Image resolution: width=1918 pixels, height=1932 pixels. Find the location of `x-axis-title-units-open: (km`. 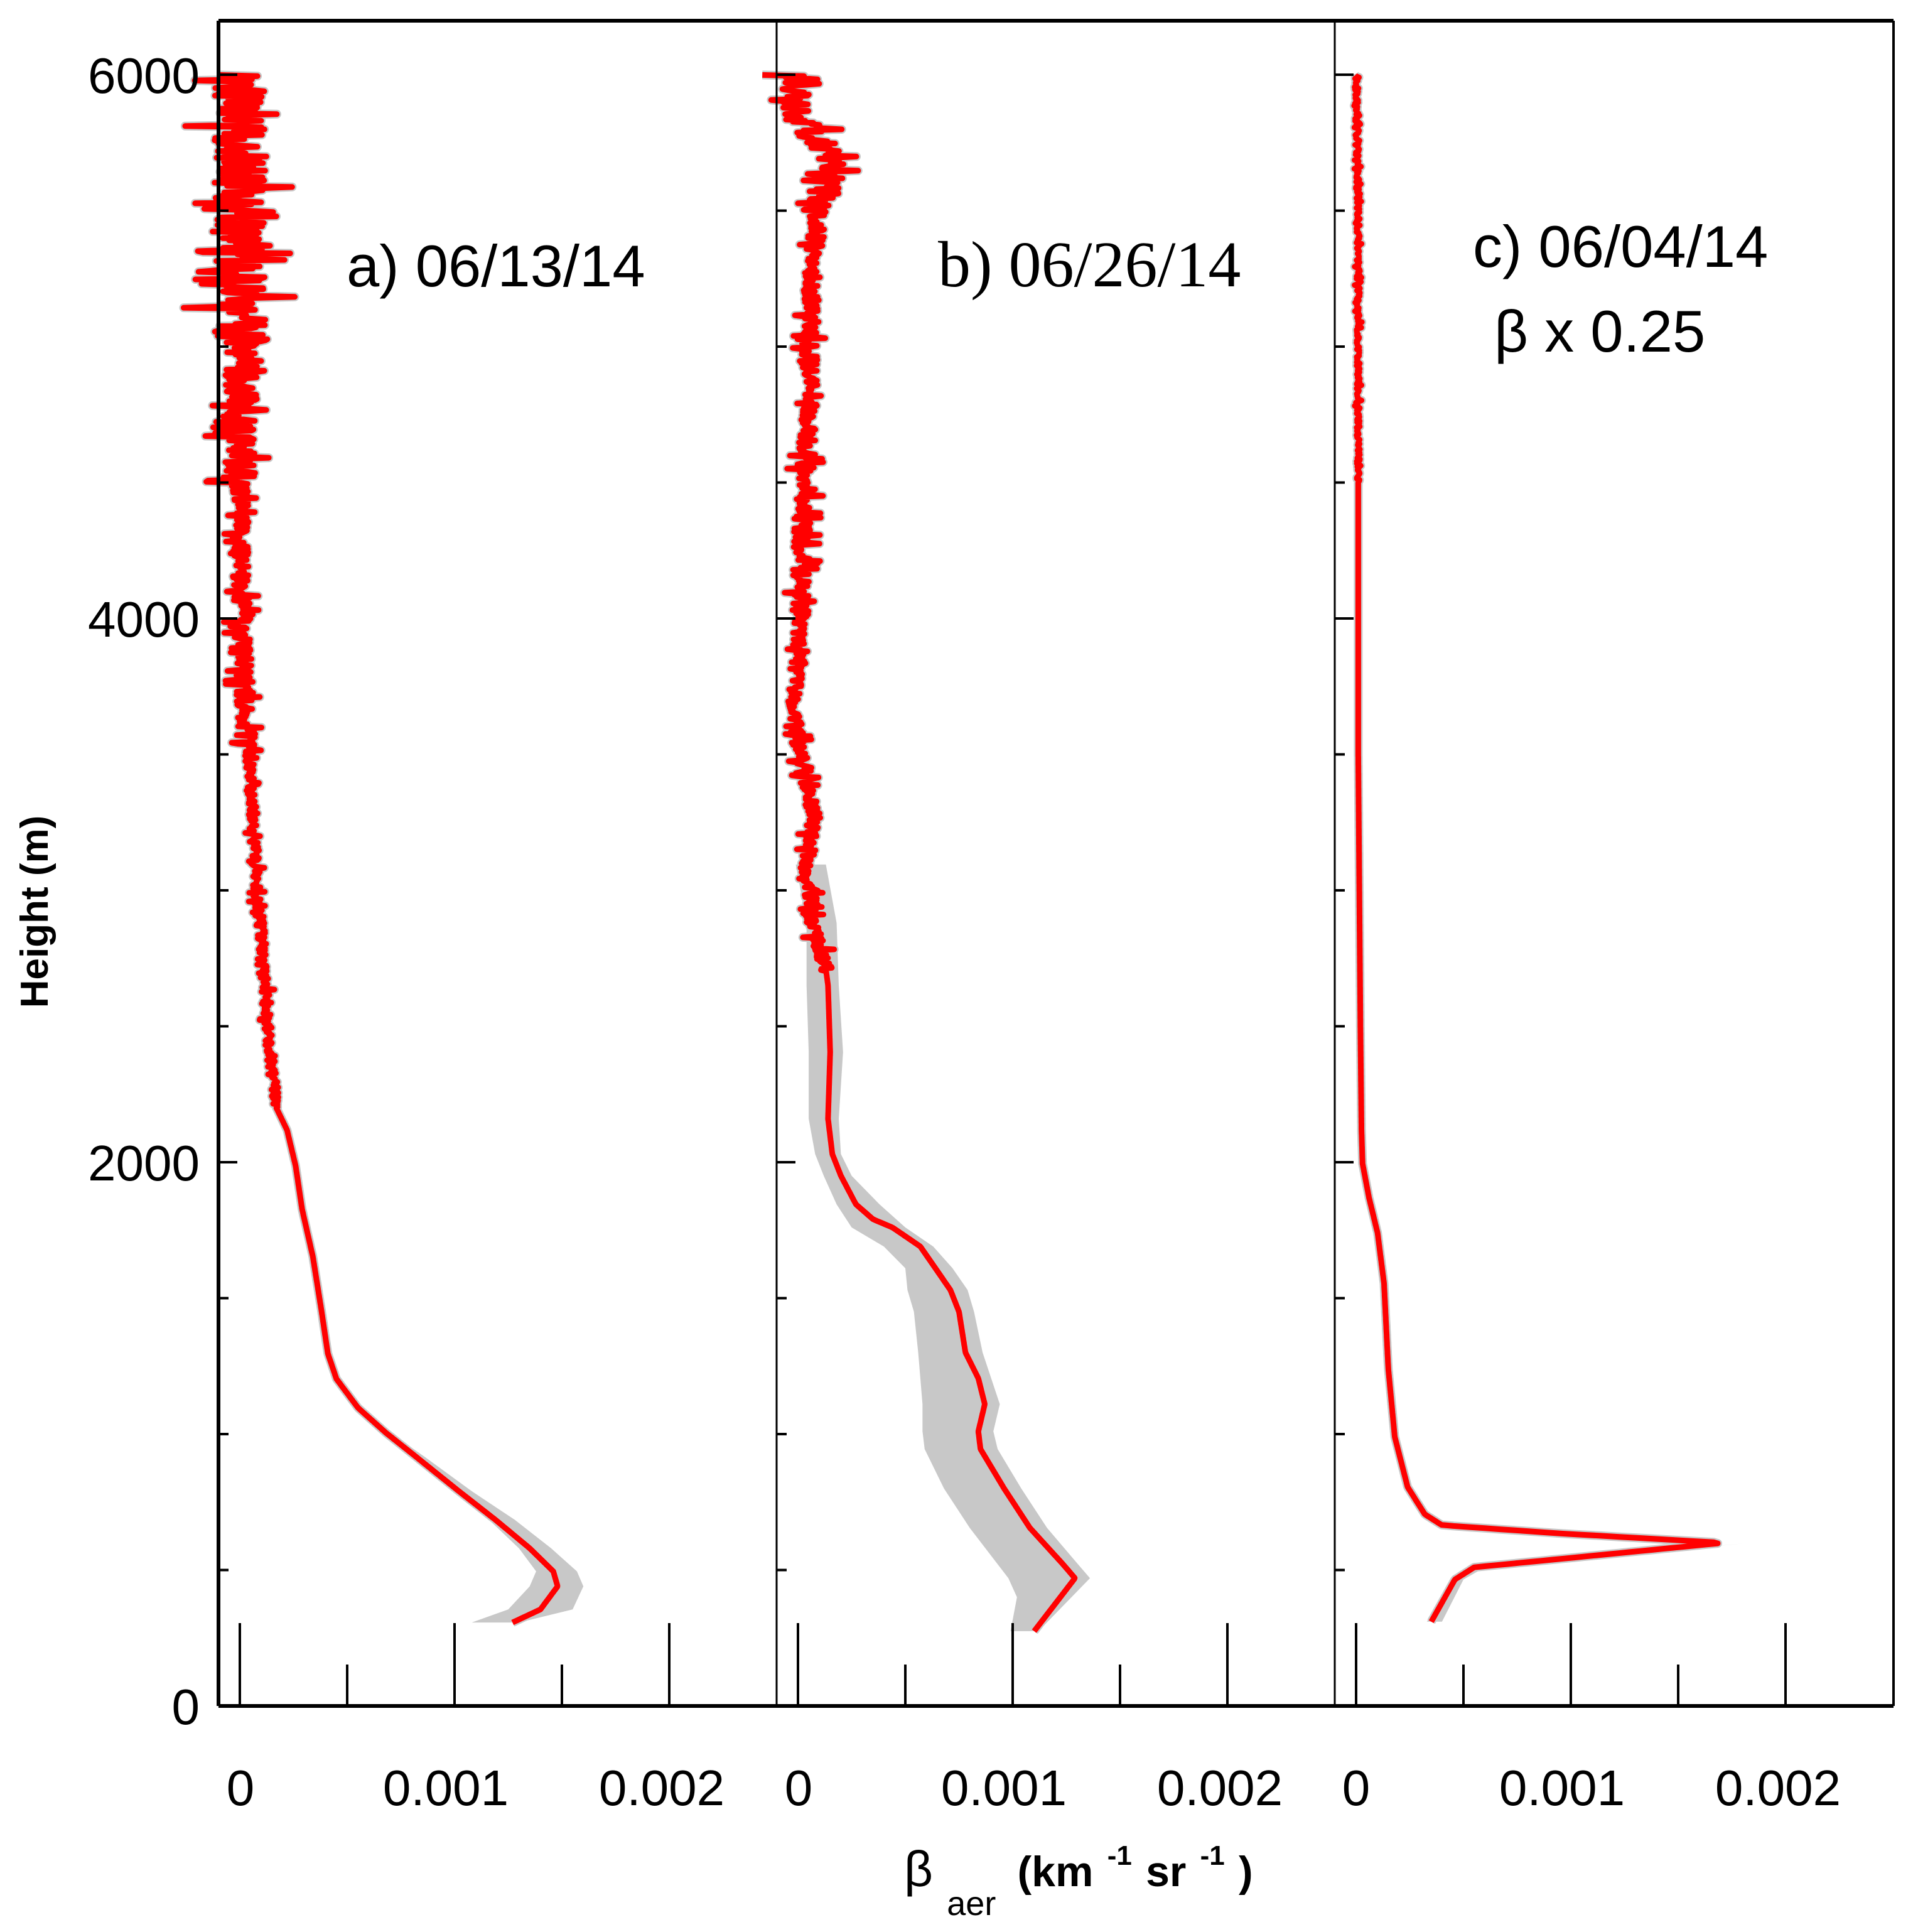

x-axis-title-units-open: (km is located at coordinates (1056, 1872).